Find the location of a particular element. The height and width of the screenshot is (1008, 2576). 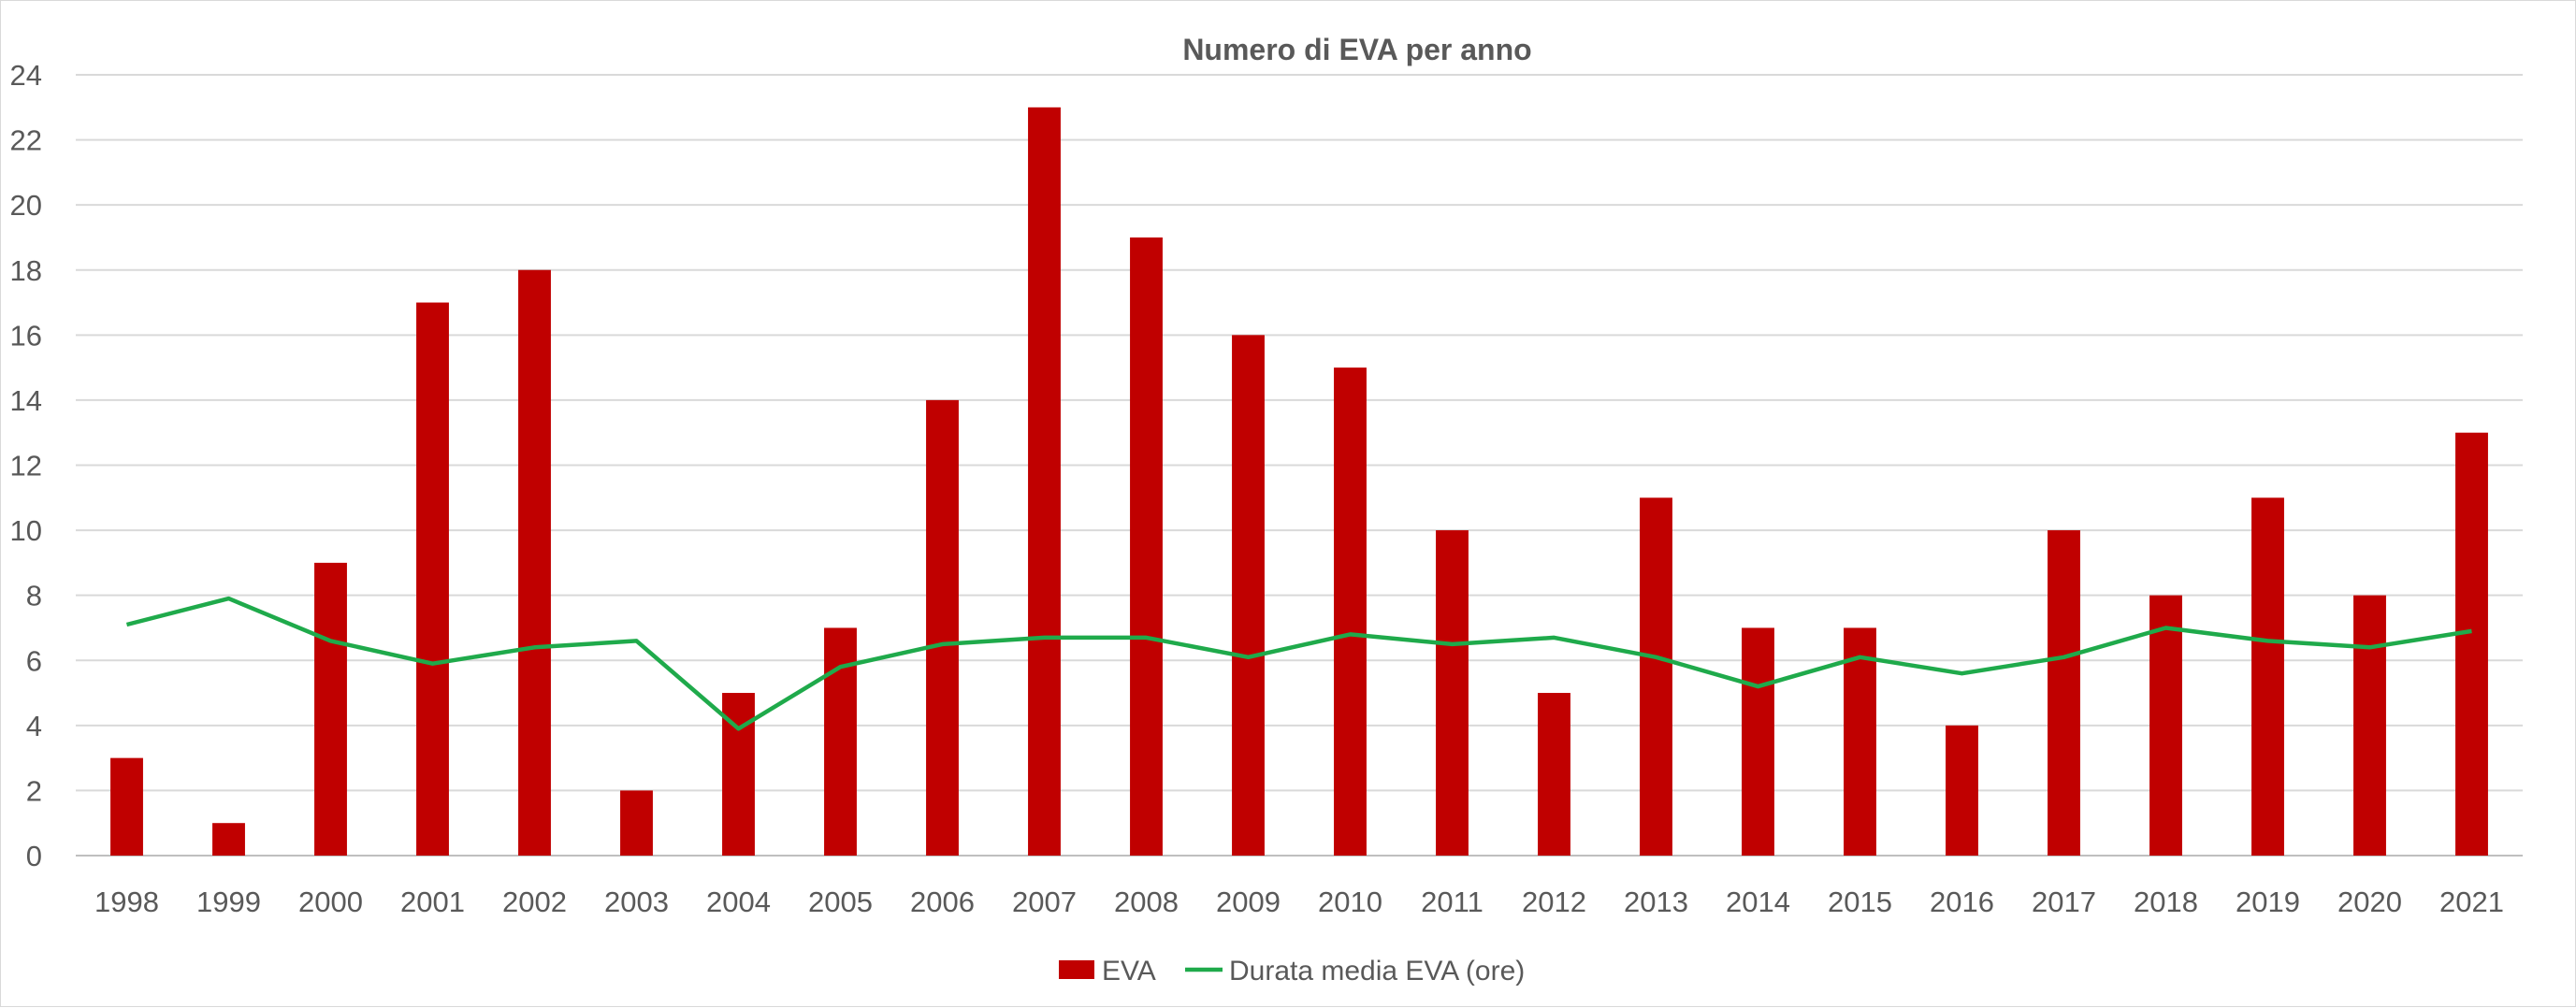

bar-2021 is located at coordinates (2471, 644).